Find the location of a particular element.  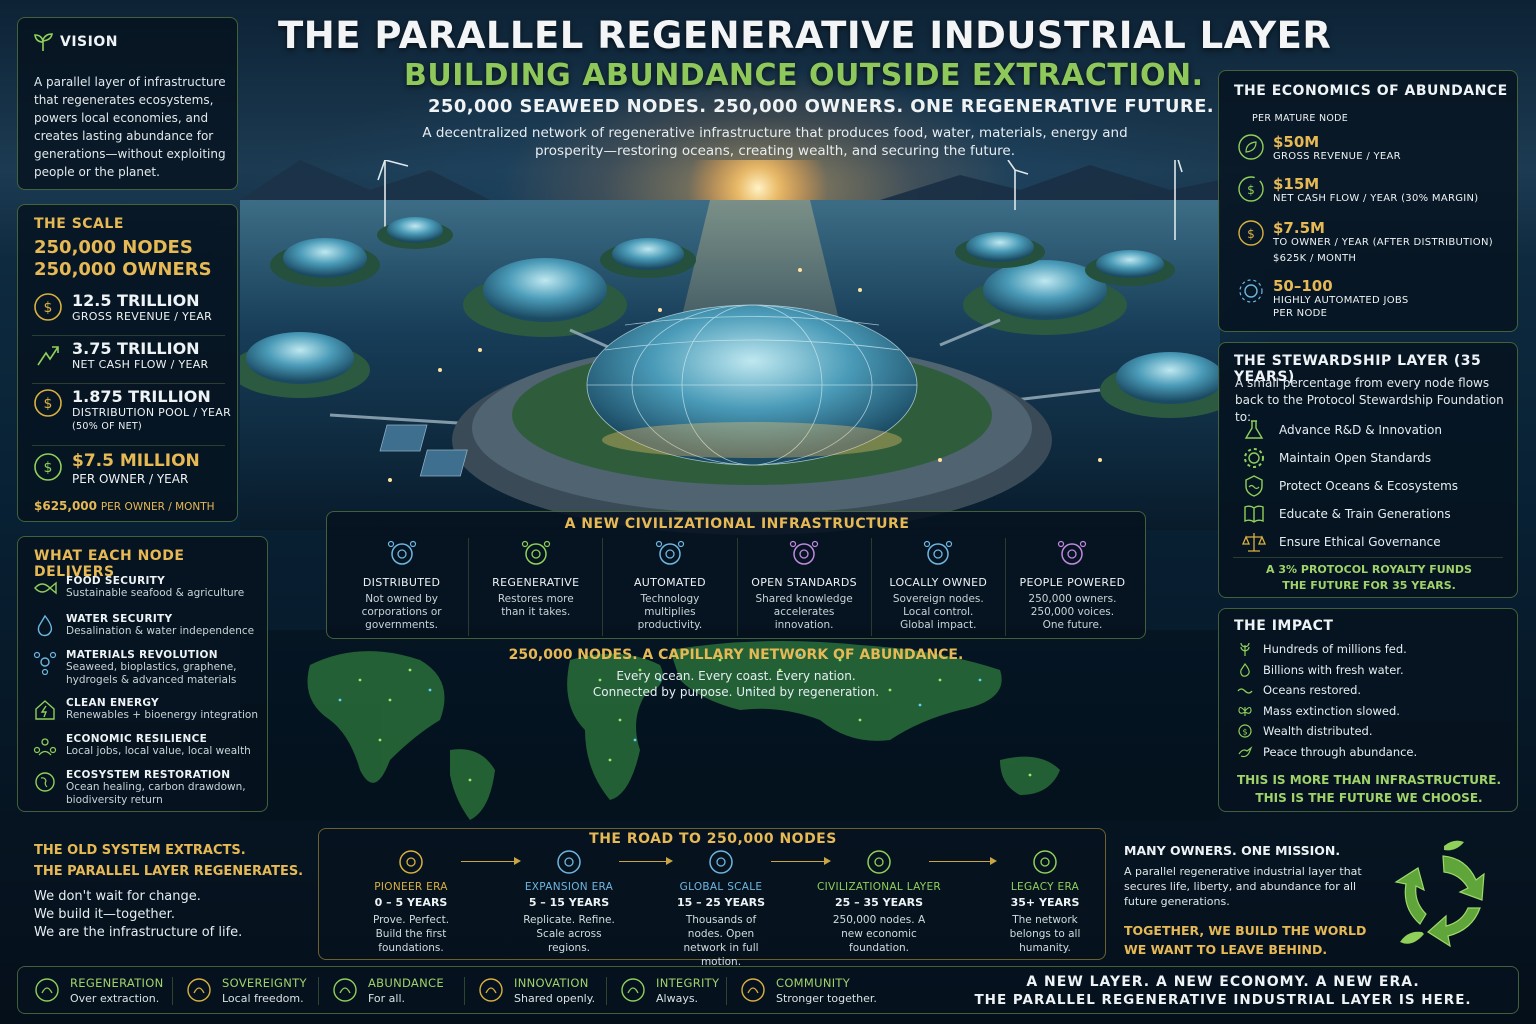

road-era-years: 35+ YEARS is located at coordinates (1045, 902).